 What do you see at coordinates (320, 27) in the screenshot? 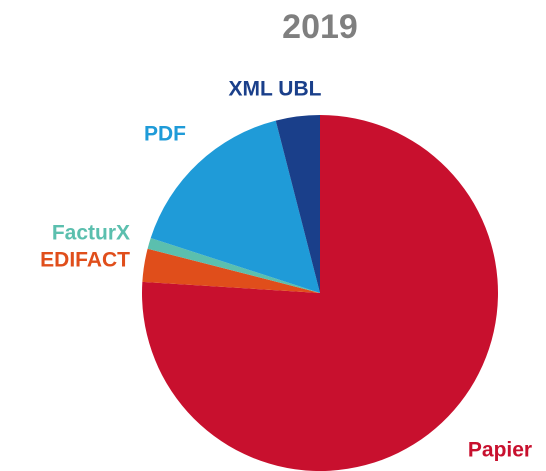
I see `chart-title: 2019` at bounding box center [320, 27].